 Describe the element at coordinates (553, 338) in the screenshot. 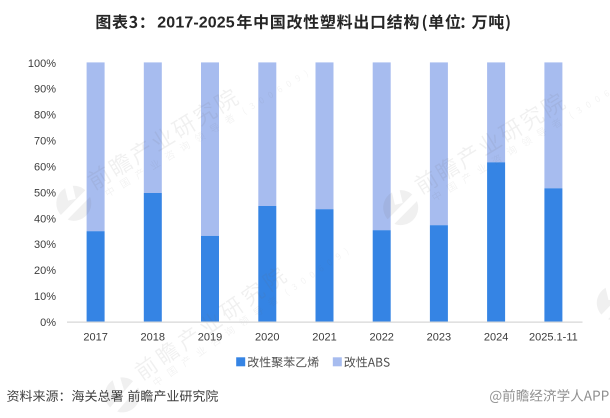

I see `svg-text: 2025.1-11` at that location.